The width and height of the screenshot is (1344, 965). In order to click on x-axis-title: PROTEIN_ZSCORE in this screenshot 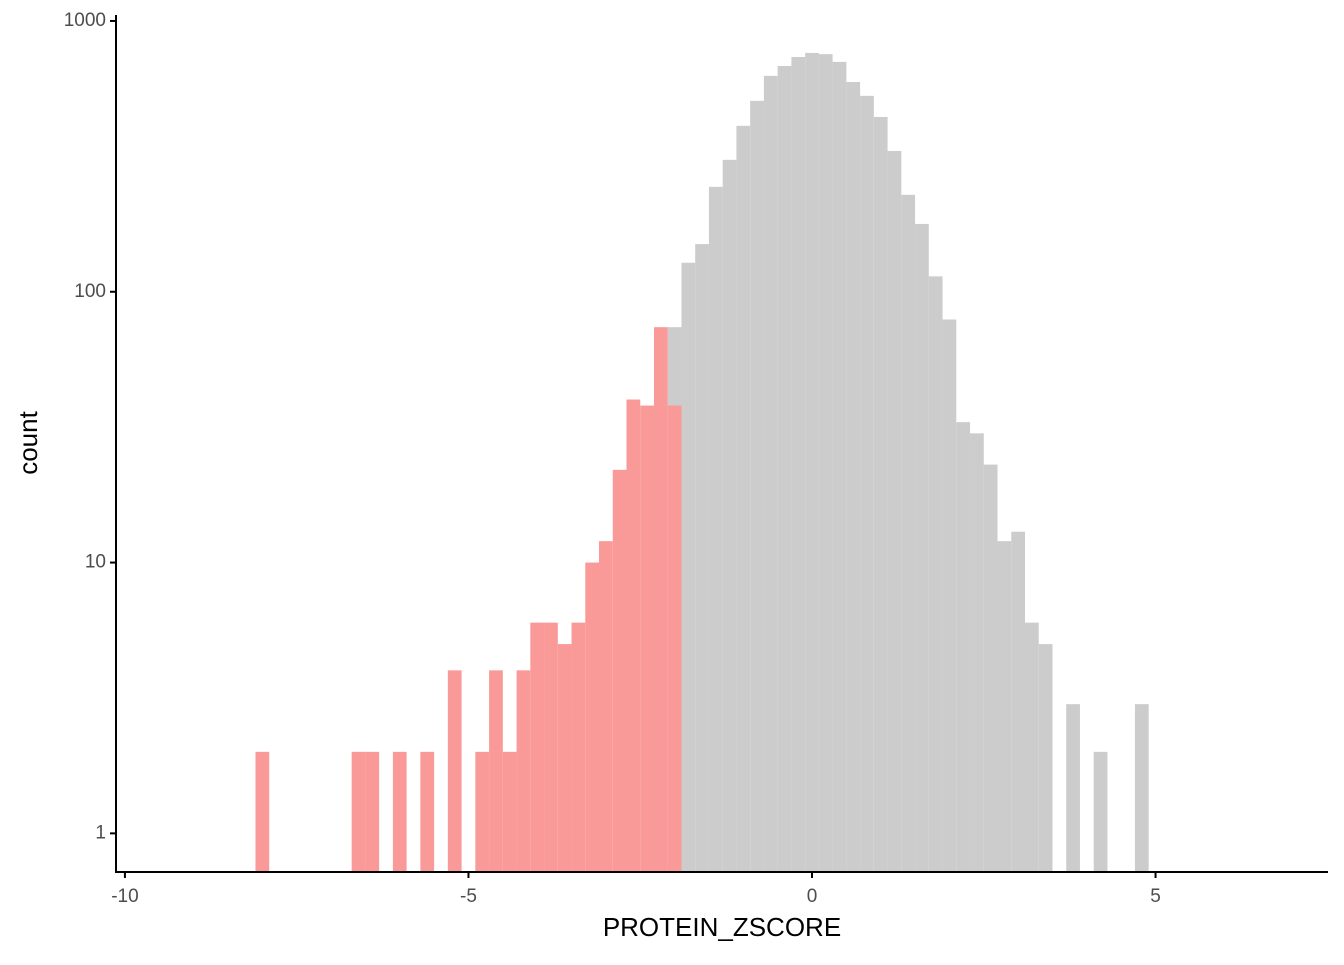, I will do `click(722, 927)`.